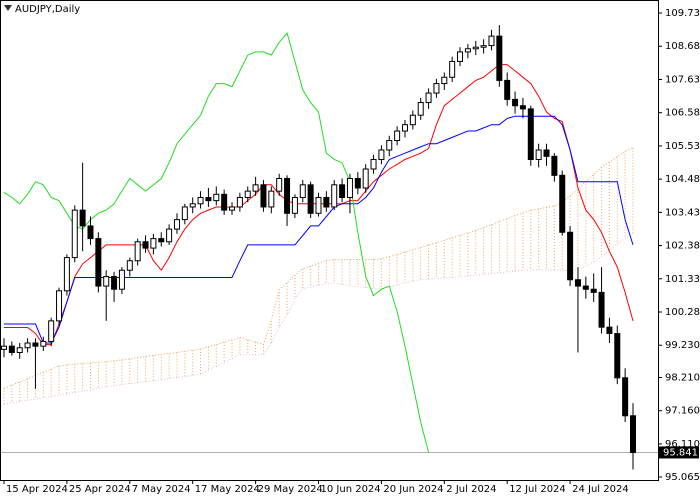  What do you see at coordinates (47, 9) in the screenshot?
I see `chart-title: AUDJPY,Daily` at bounding box center [47, 9].